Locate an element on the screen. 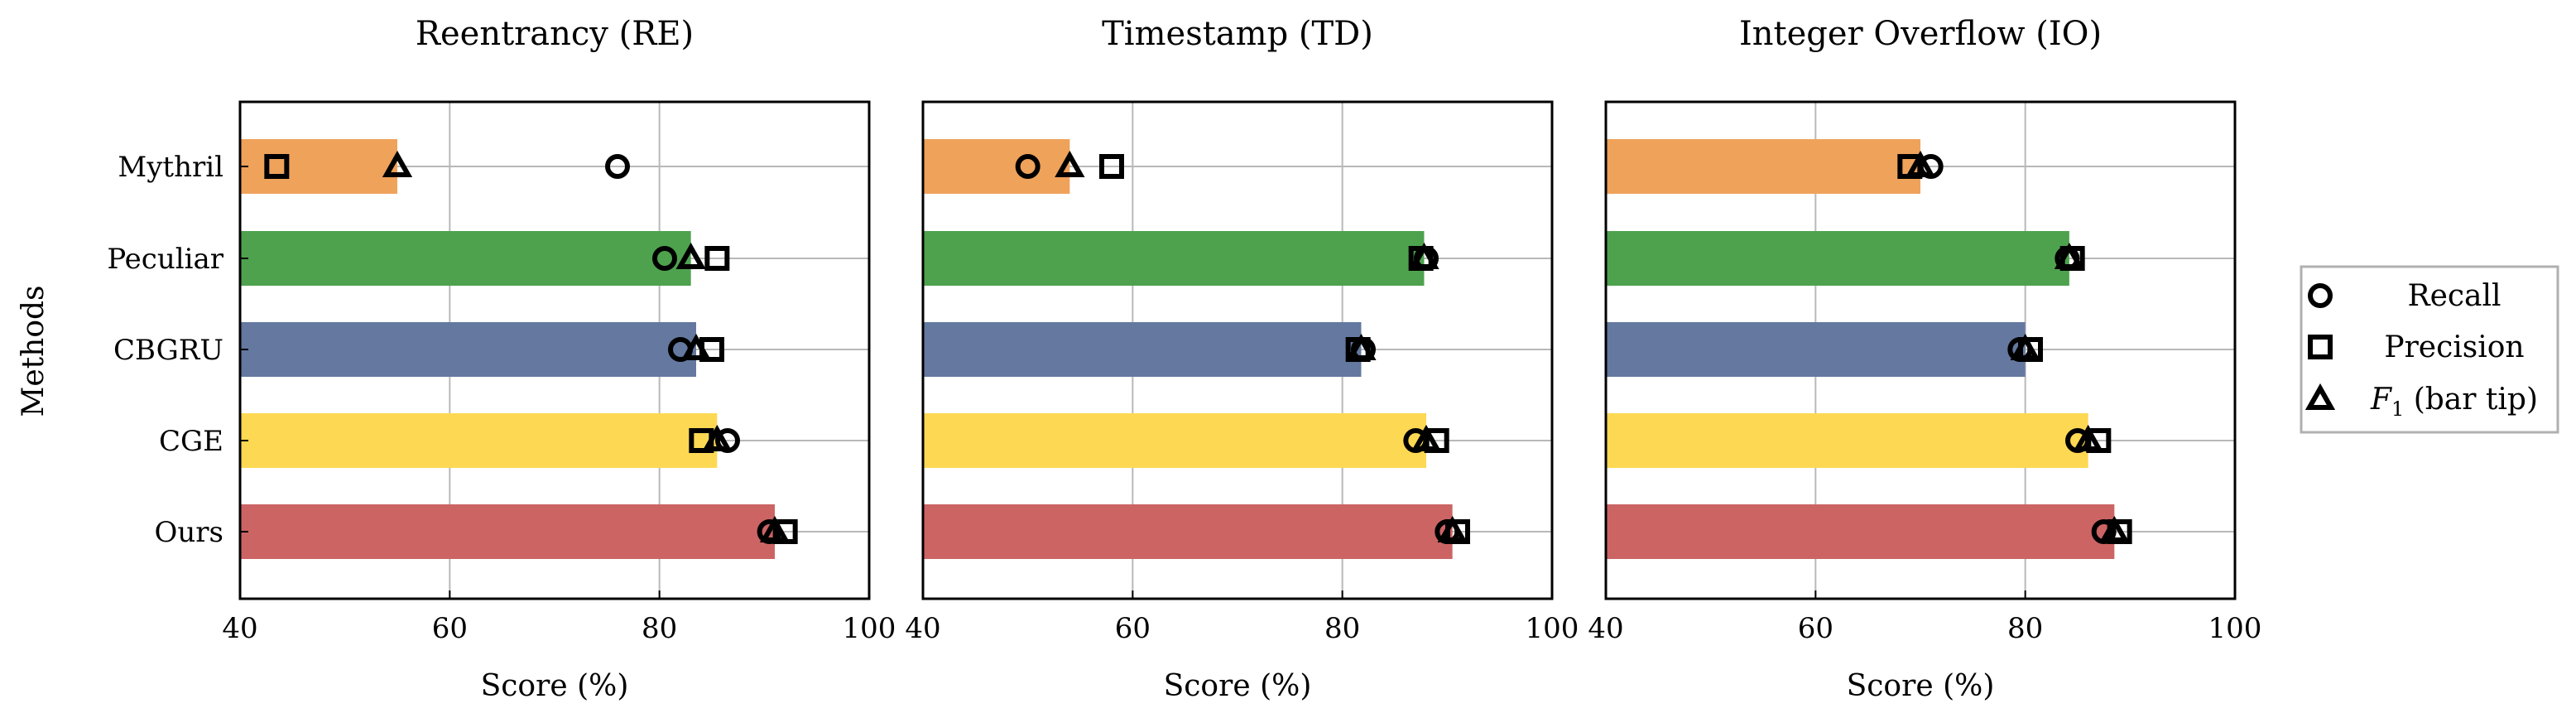  square-marker-peculiar is located at coordinates (717, 258).